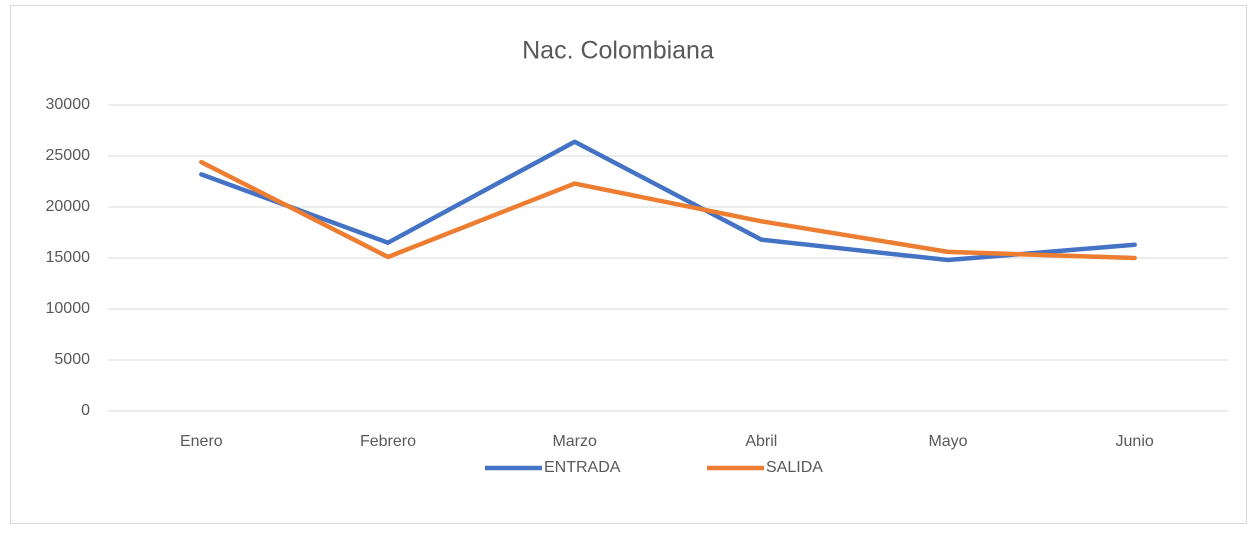 The width and height of the screenshot is (1257, 534). I want to click on legend-label: ENTRADA, so click(582, 467).